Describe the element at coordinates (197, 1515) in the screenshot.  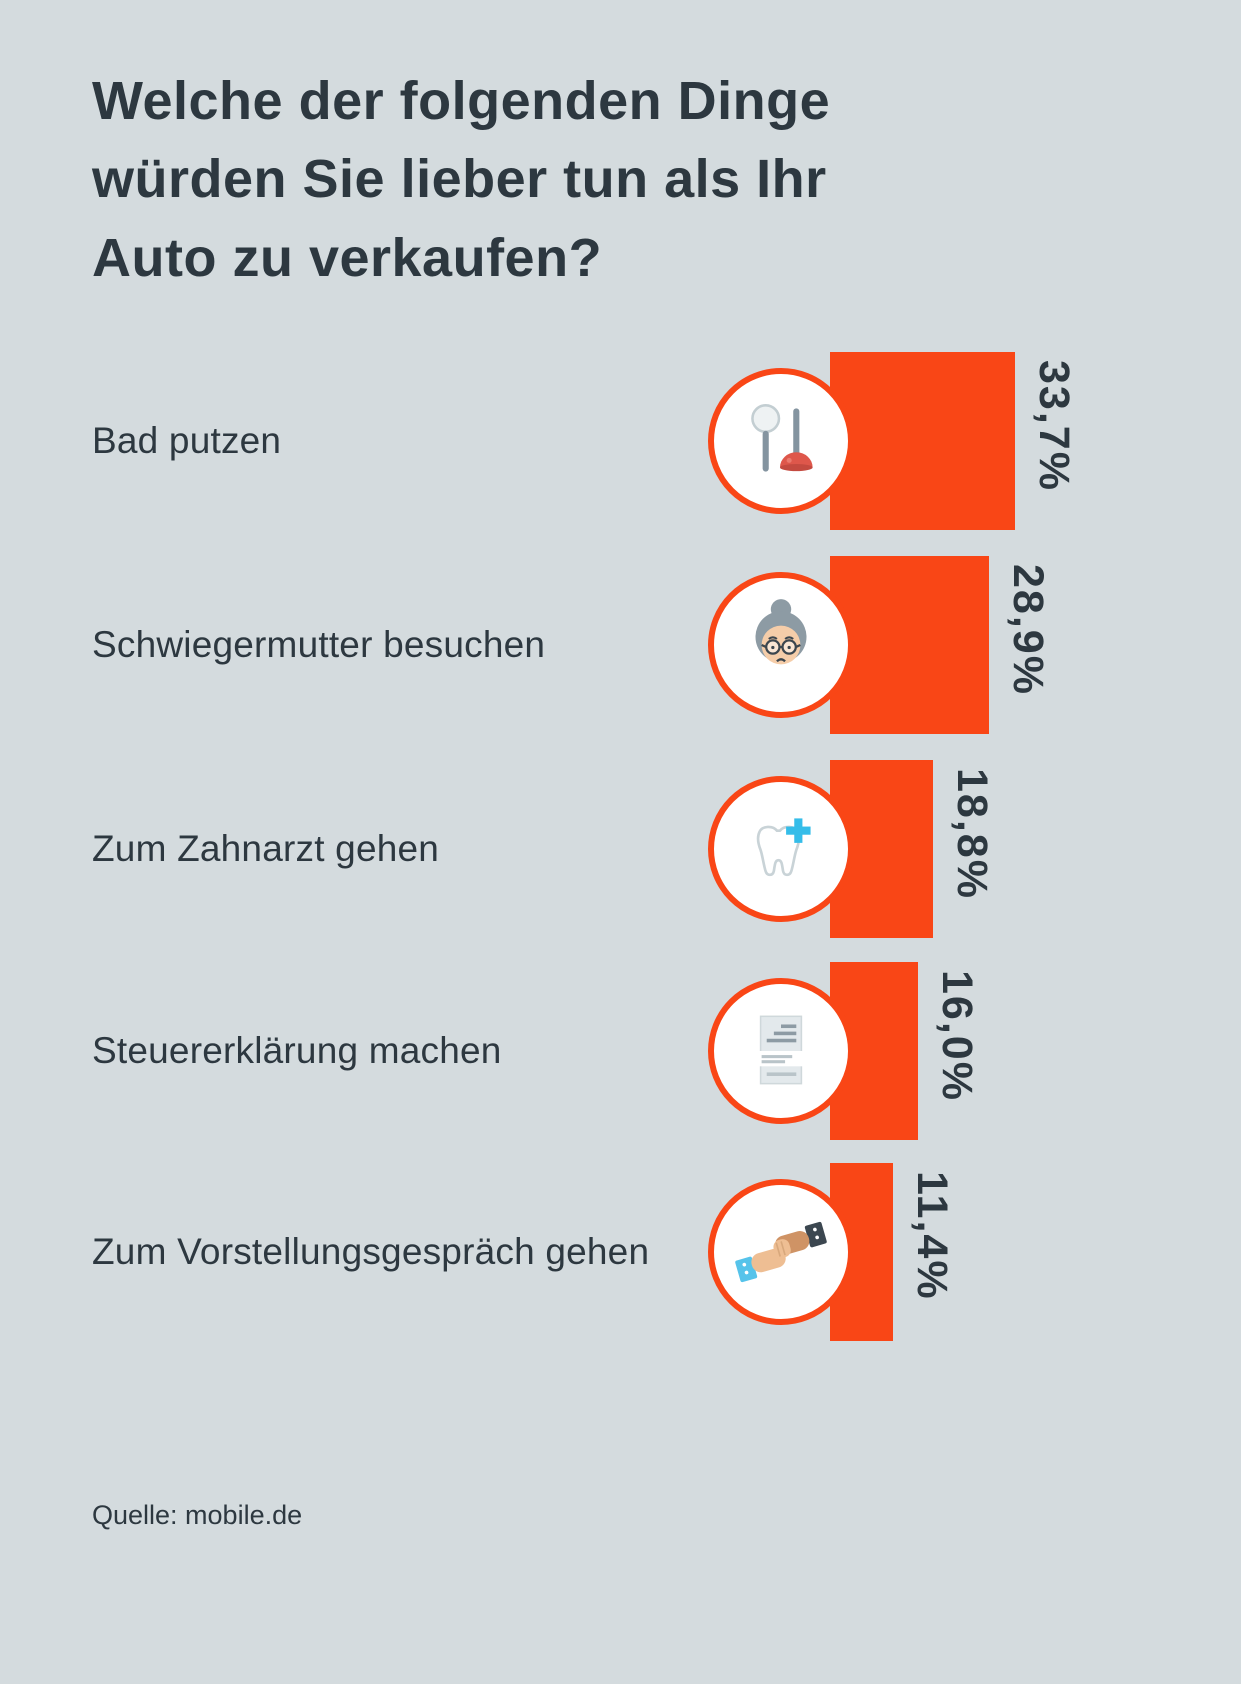
I see `source-credit: Quelle: mobile.de` at that location.